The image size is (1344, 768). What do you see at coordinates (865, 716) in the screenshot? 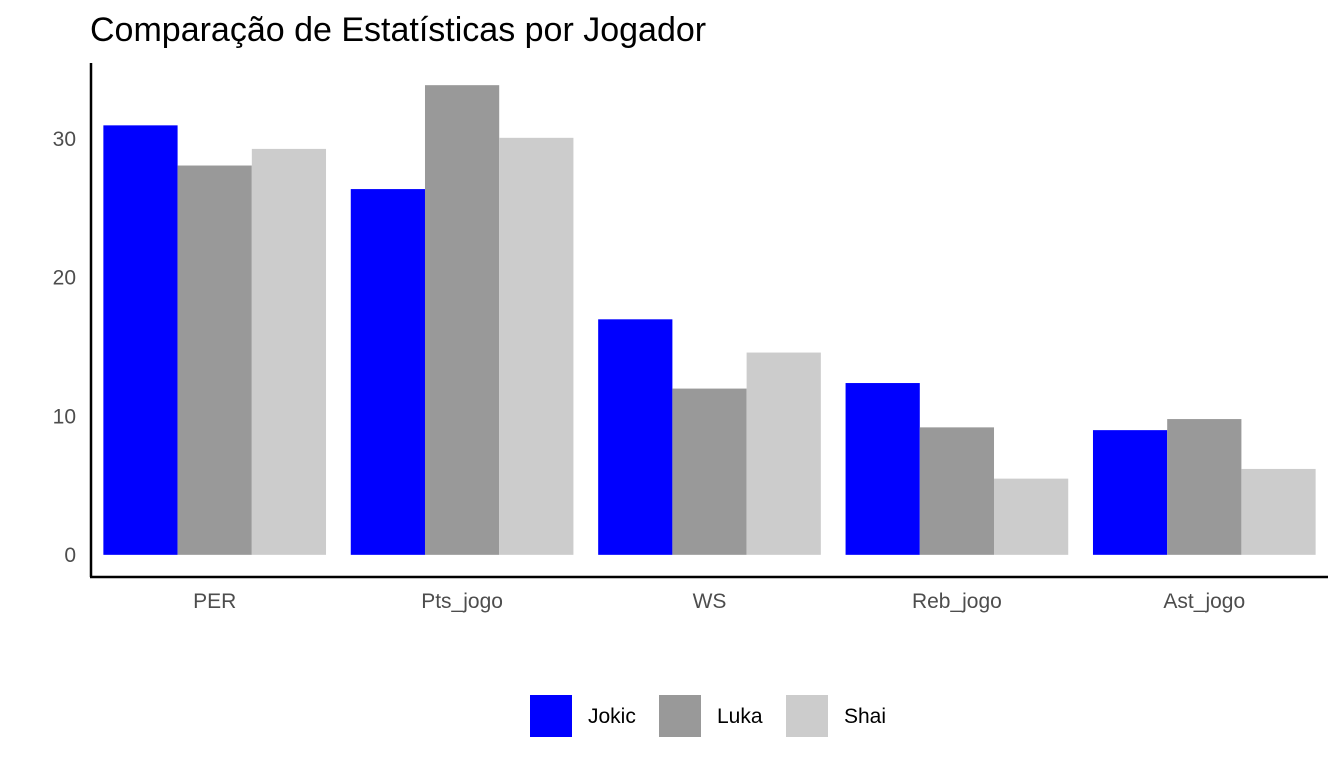
I see `legend-label-shai: Shai` at bounding box center [865, 716].